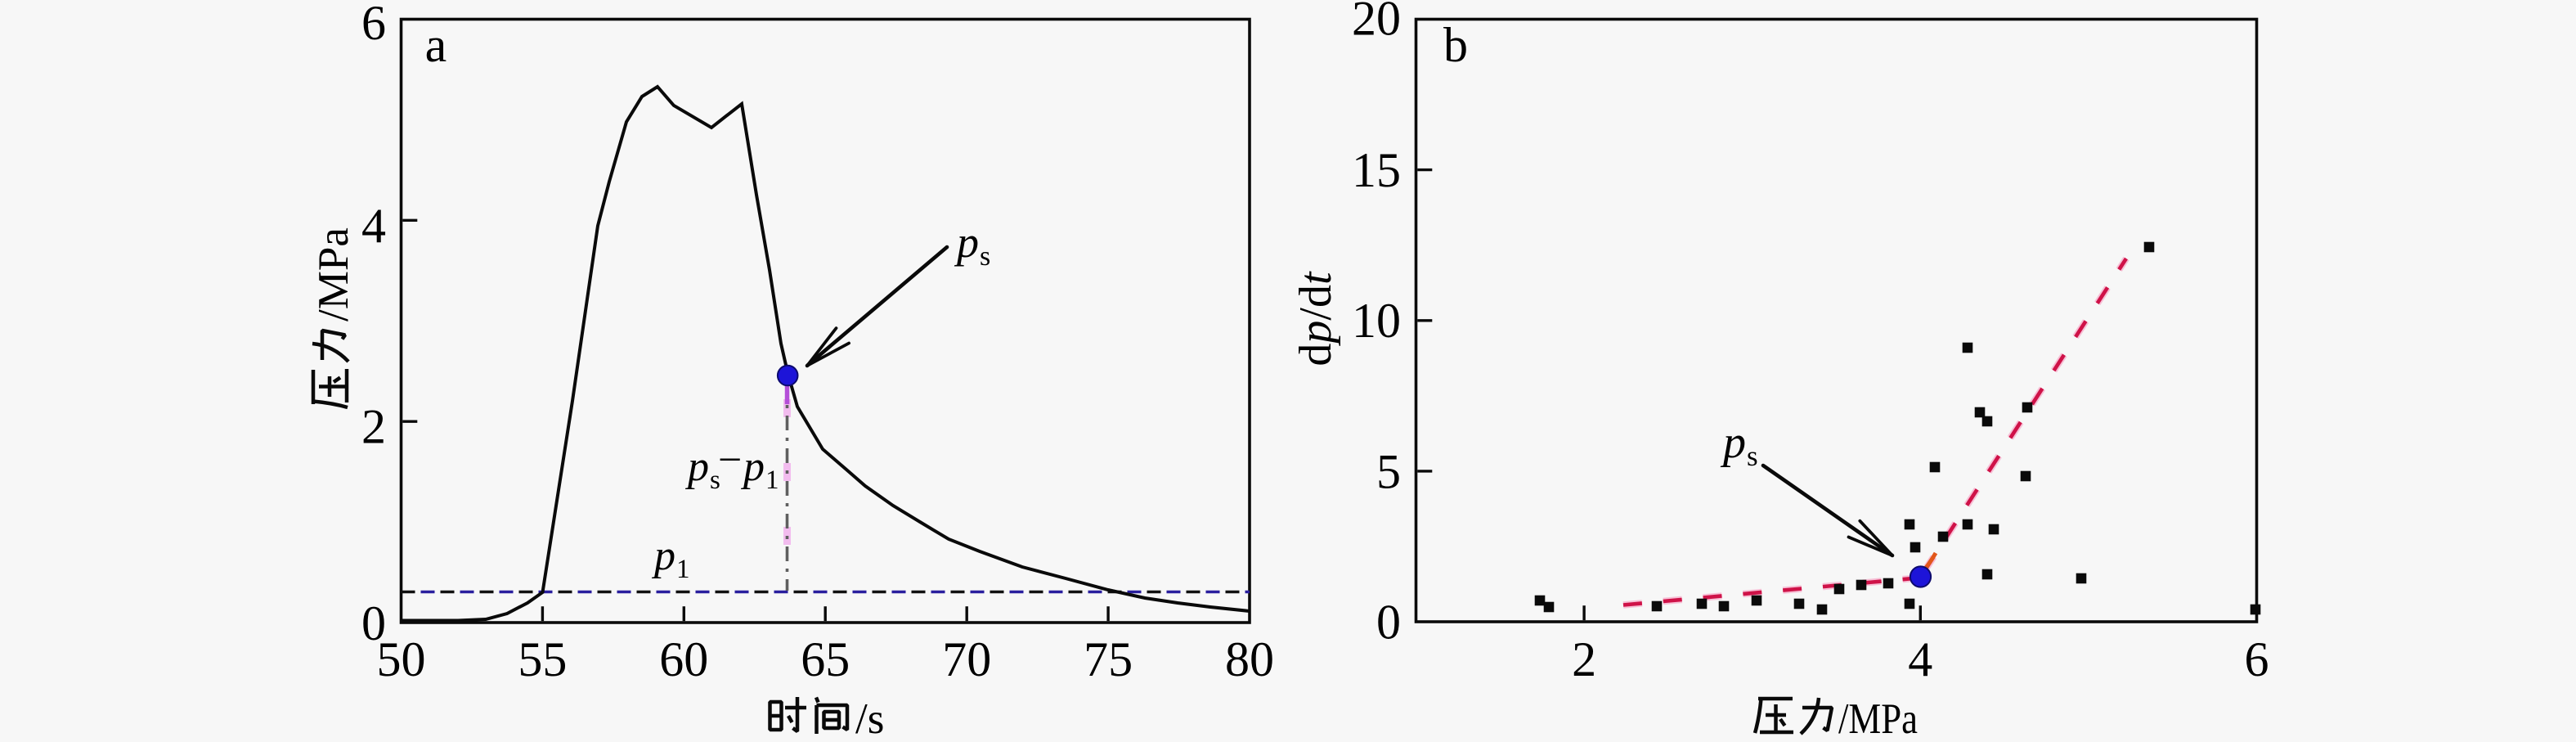  I want to click on svg-text: 70, so click(966, 659).